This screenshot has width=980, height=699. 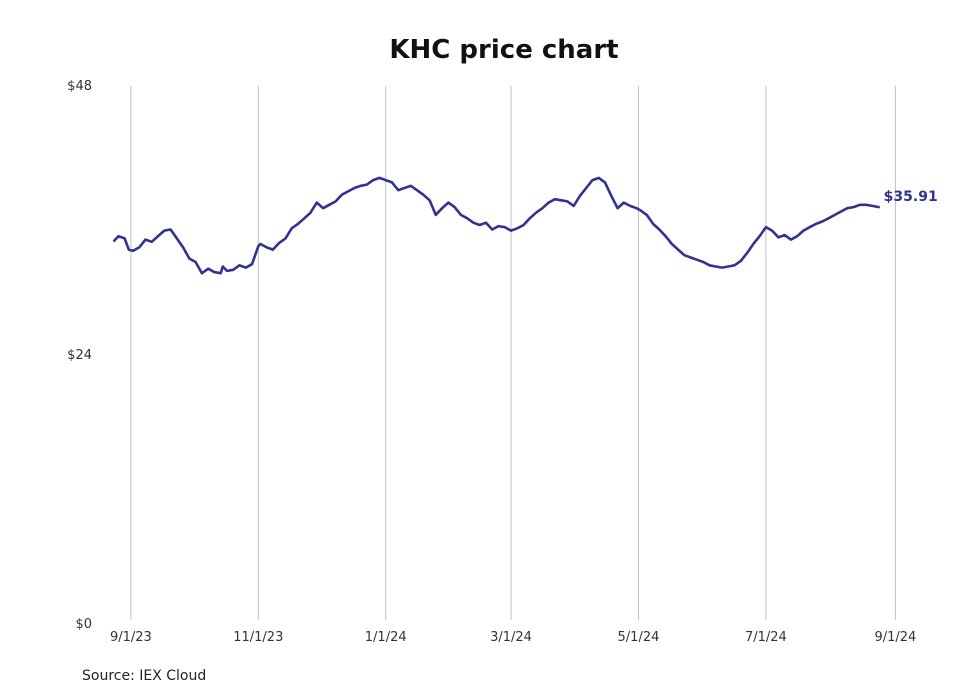 I want to click on y-tick-label: $0, so click(x=83, y=624).